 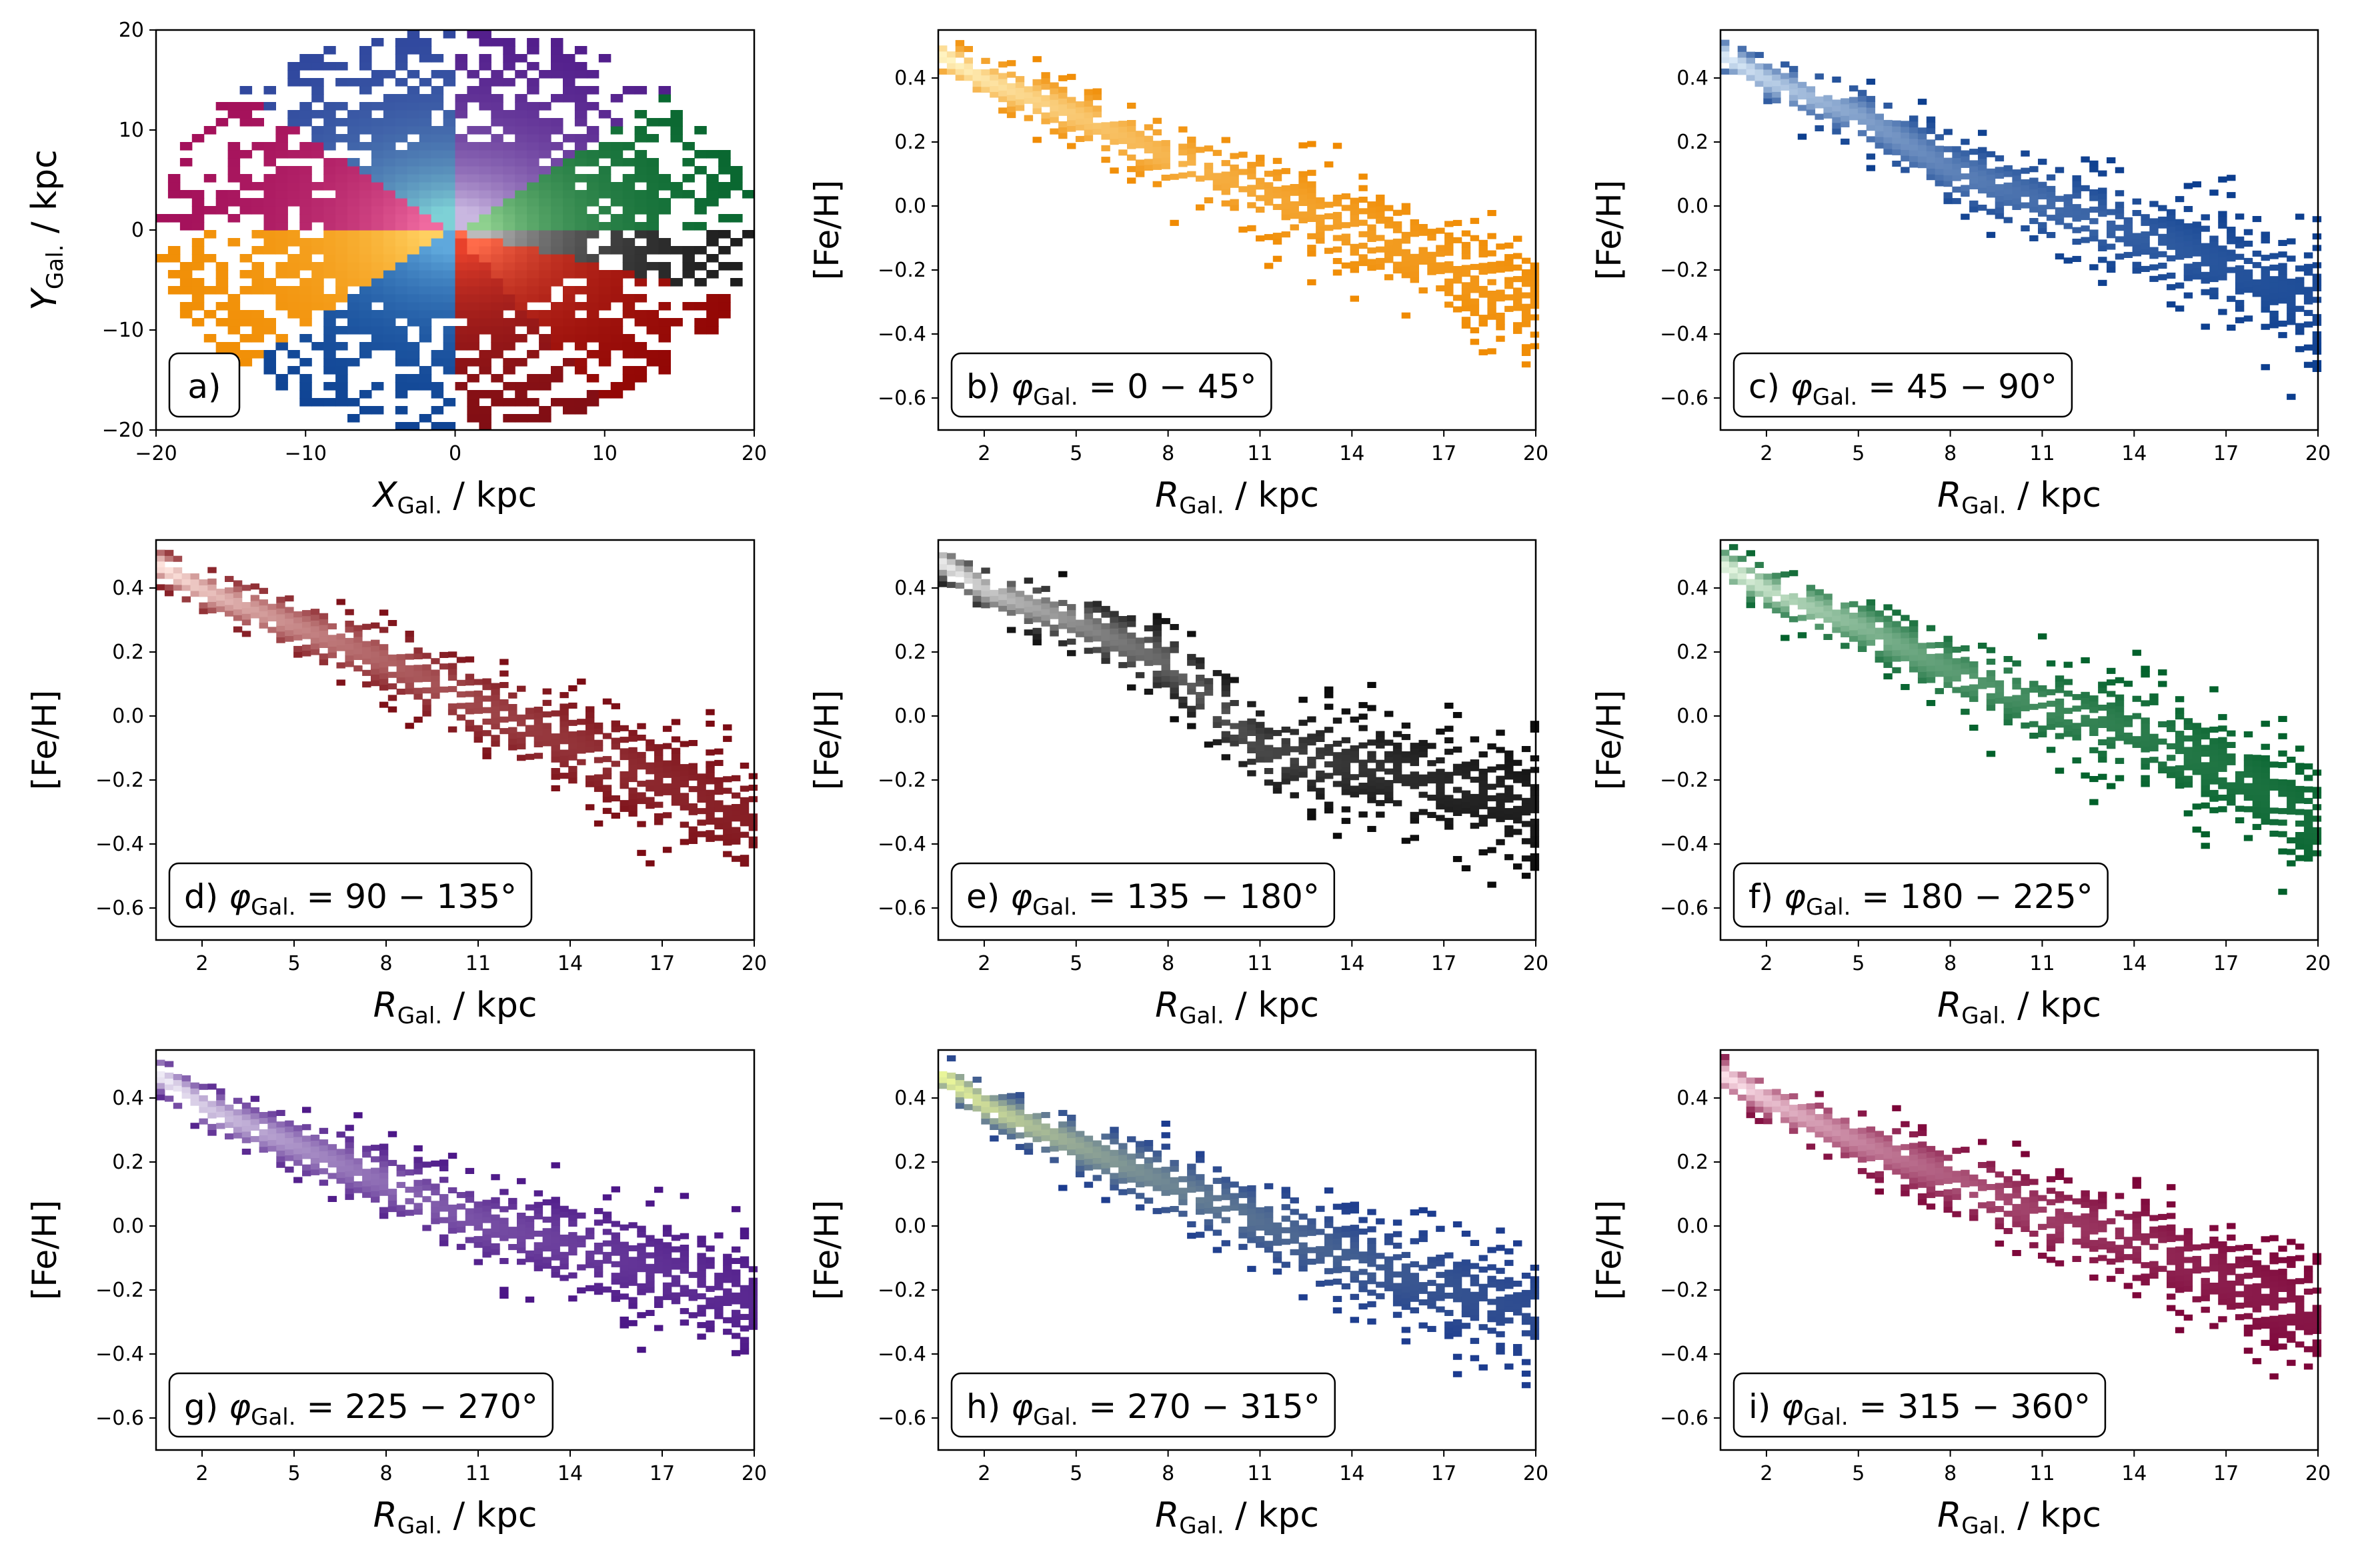 What do you see at coordinates (386, 1473) in the screenshot?
I see `x-tick-label: 8` at bounding box center [386, 1473].